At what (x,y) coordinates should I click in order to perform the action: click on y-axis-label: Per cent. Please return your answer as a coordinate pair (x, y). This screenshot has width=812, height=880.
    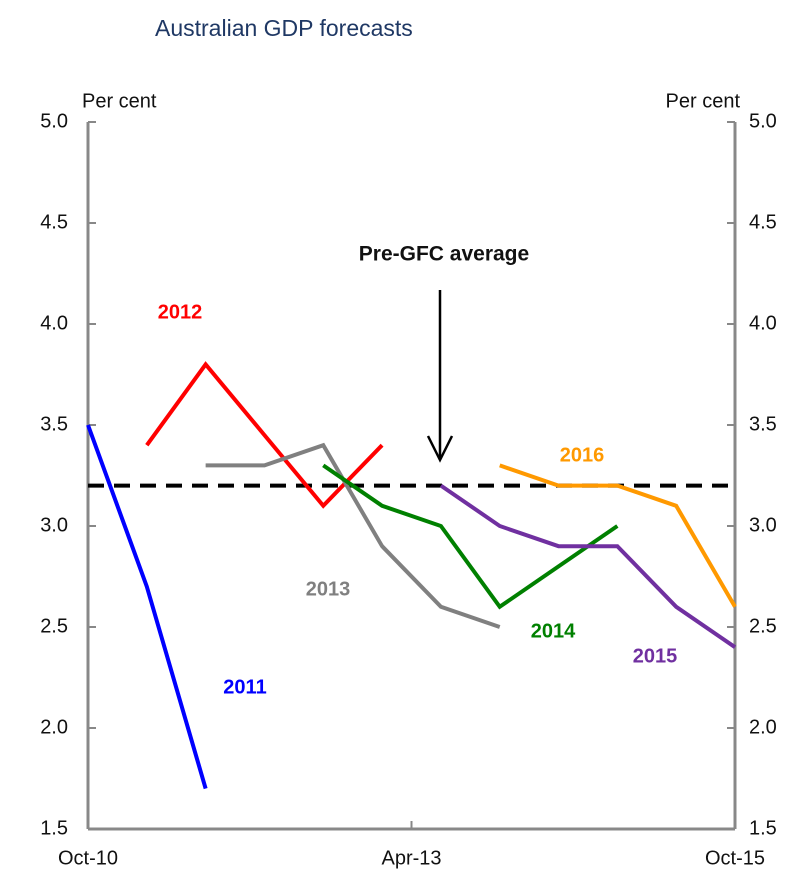
    Looking at the image, I should click on (119, 101).